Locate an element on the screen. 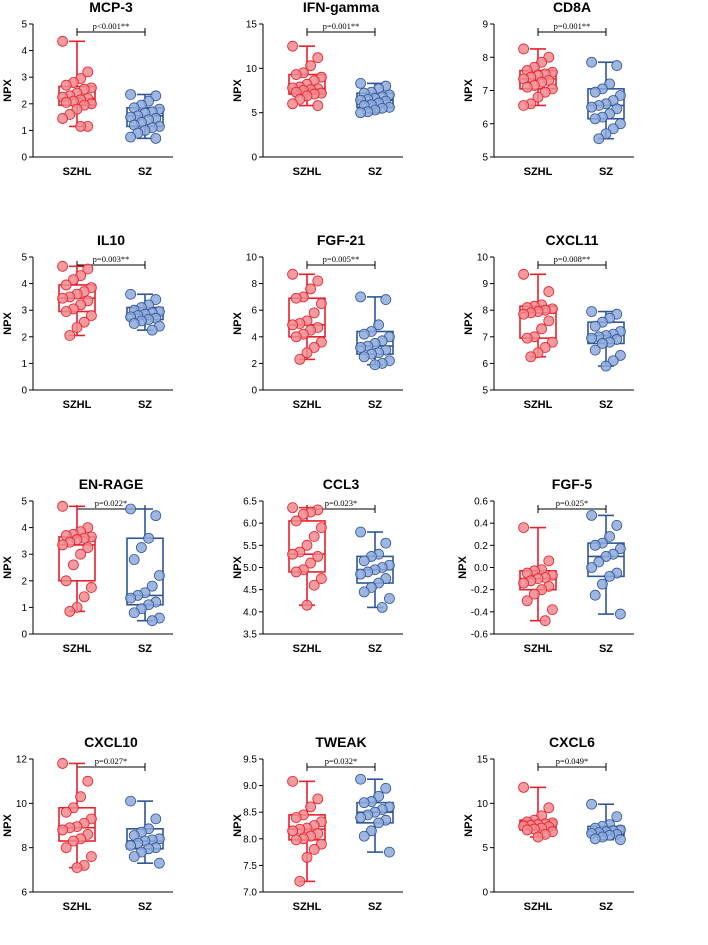 The width and height of the screenshot is (708, 945). p-value-label: p=0.022* is located at coordinates (111, 503).